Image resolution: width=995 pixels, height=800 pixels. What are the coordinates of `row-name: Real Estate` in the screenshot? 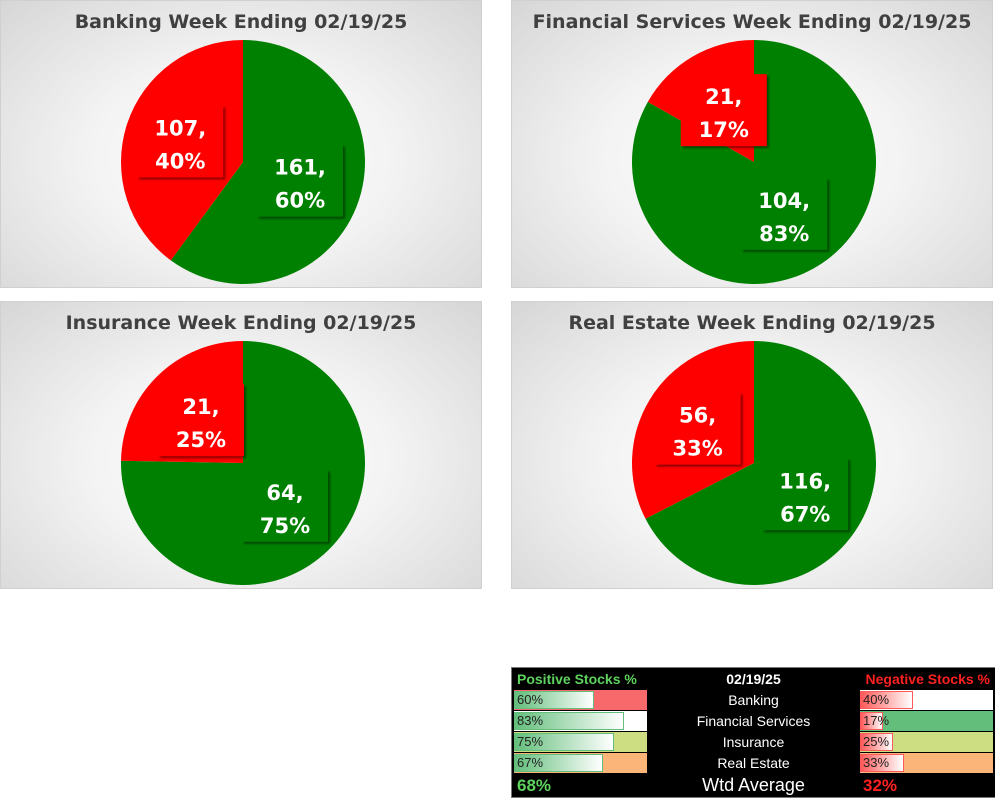 It's located at (753, 763).